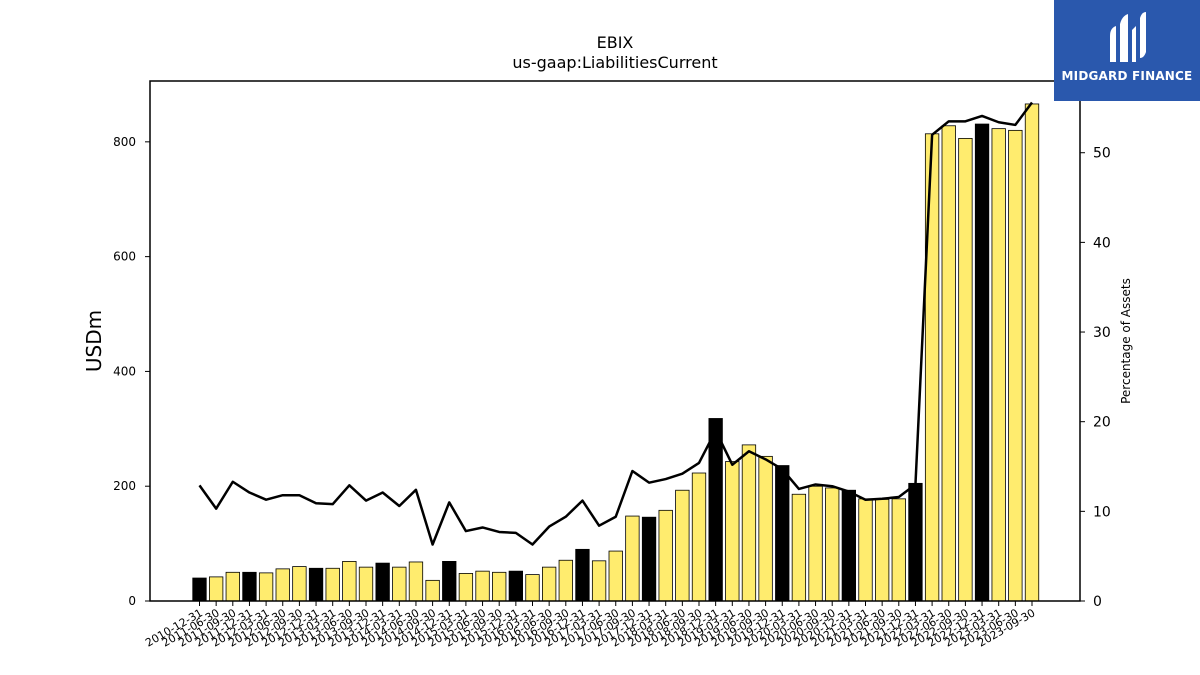 The height and width of the screenshot is (675, 1200). I want to click on chart-subtitle: us-gaap:LiabilitiesCurrent, so click(614, 62).